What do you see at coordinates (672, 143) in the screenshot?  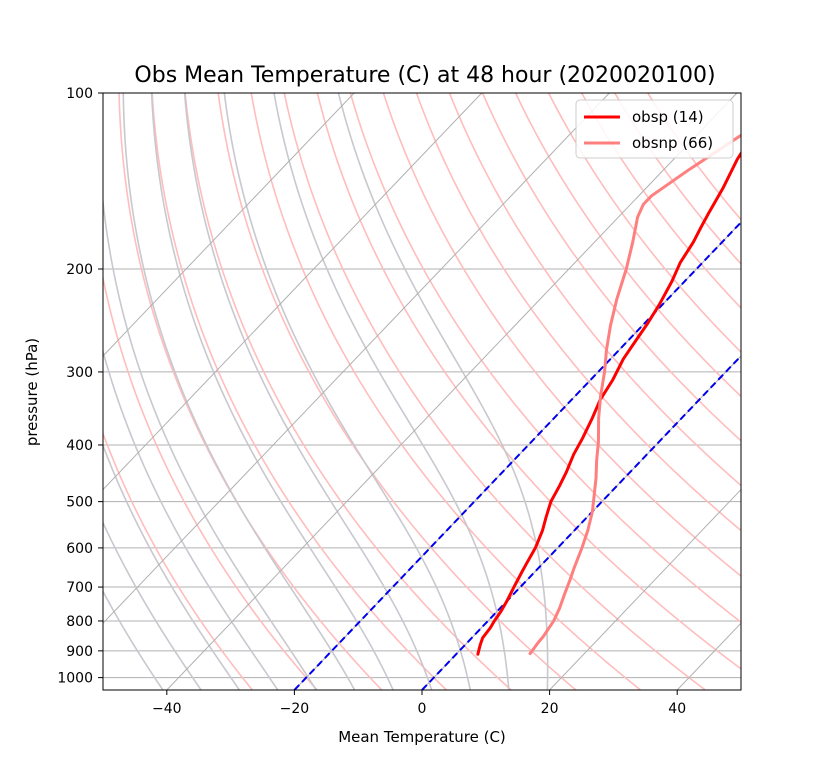 I see `legend-label-obsnp: obsnp (66)` at bounding box center [672, 143].